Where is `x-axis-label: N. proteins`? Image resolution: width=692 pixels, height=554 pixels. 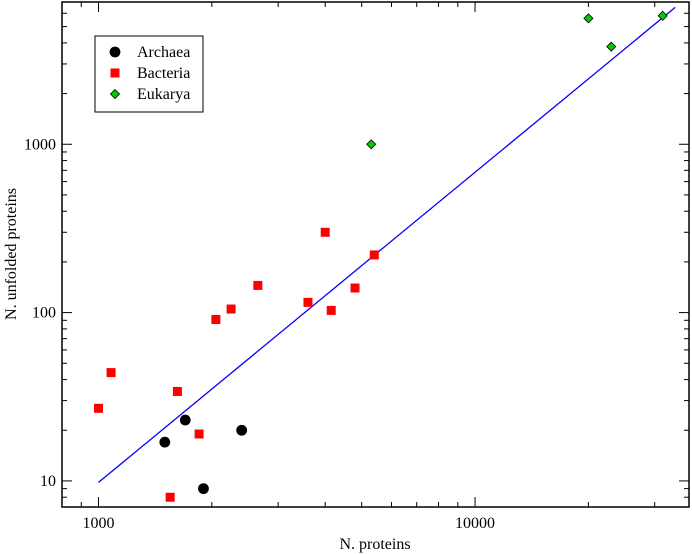 x-axis-label: N. proteins is located at coordinates (374, 544).